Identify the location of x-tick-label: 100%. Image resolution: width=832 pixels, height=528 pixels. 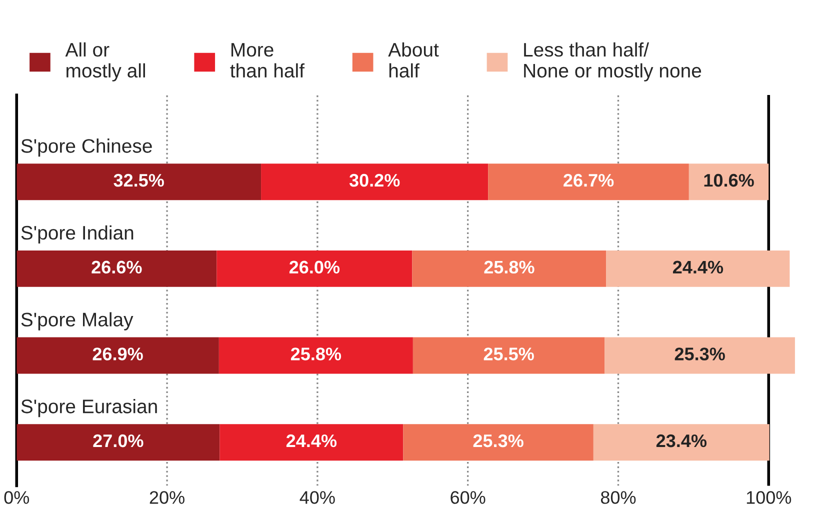
(769, 497).